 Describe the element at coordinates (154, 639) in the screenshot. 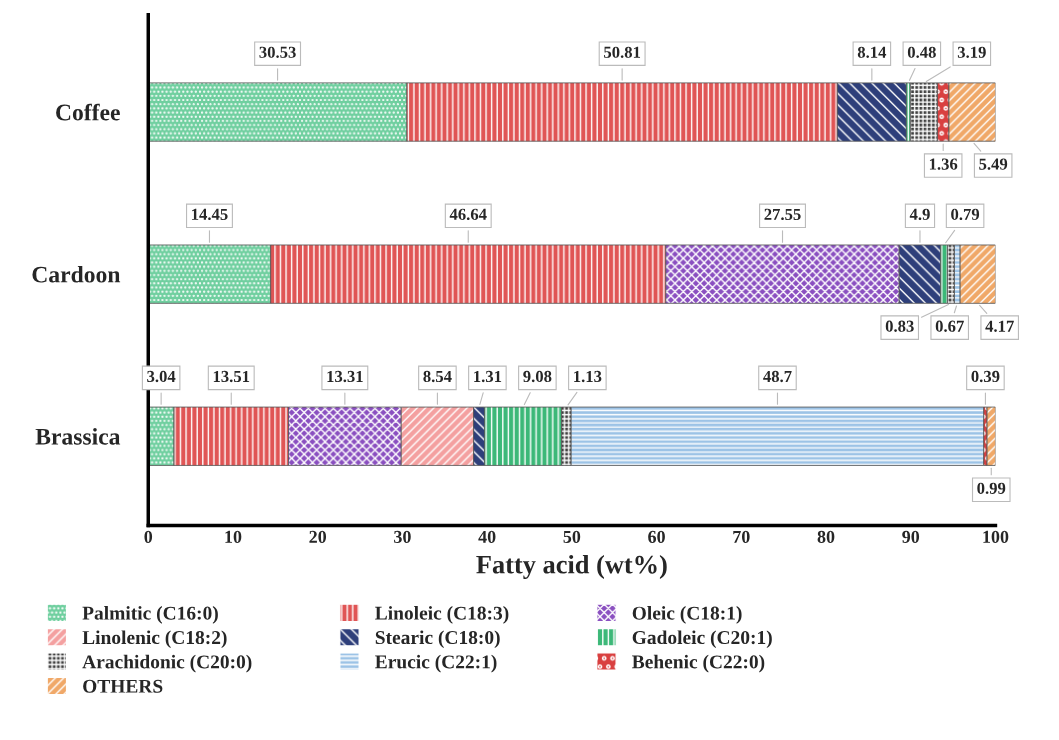

I see `legend-label: Linolenic (C18:2)` at that location.